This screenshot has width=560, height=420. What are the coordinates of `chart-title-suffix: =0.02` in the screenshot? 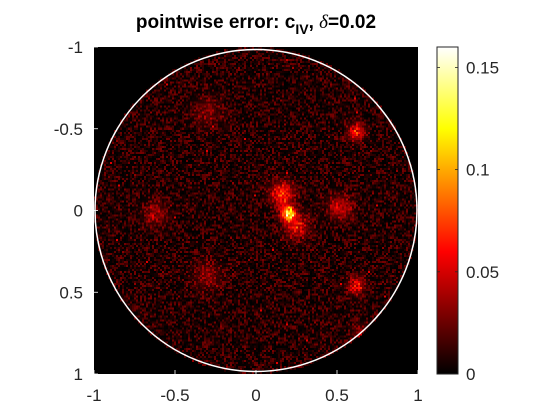 It's located at (352, 22).